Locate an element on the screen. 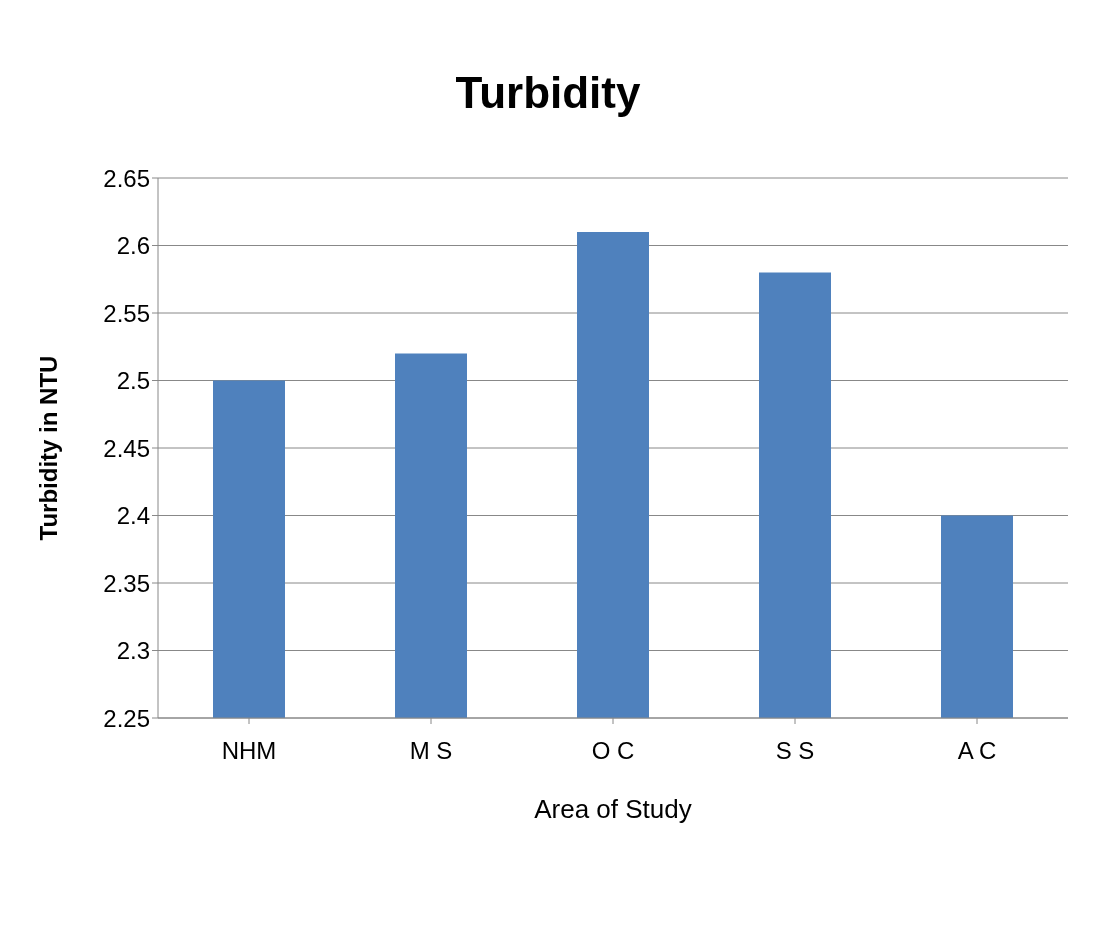 The height and width of the screenshot is (928, 1104). y-tick-label: 2.5 is located at coordinates (133, 381).